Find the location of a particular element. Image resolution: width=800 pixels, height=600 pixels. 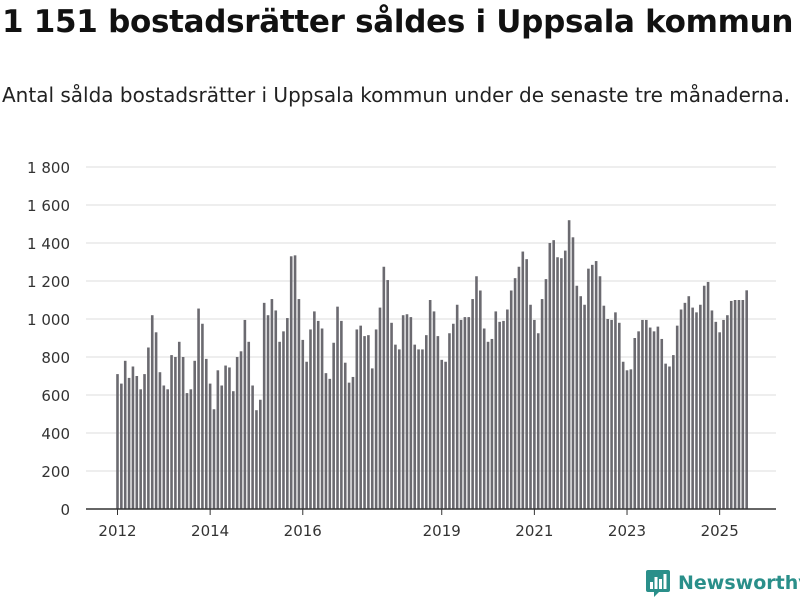

newsworthy-logo: Newsworthy is located at coordinates (722, 583).